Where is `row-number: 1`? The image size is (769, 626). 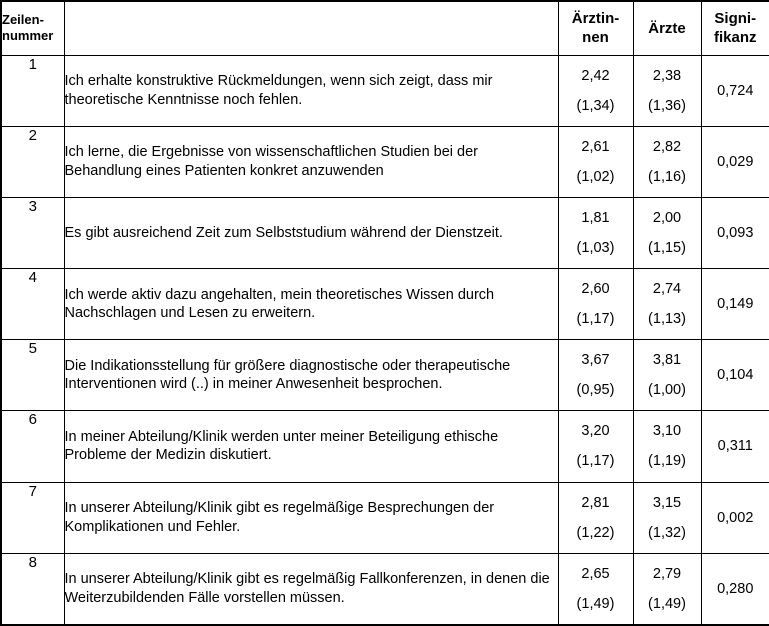
row-number: 1 is located at coordinates (32, 90).